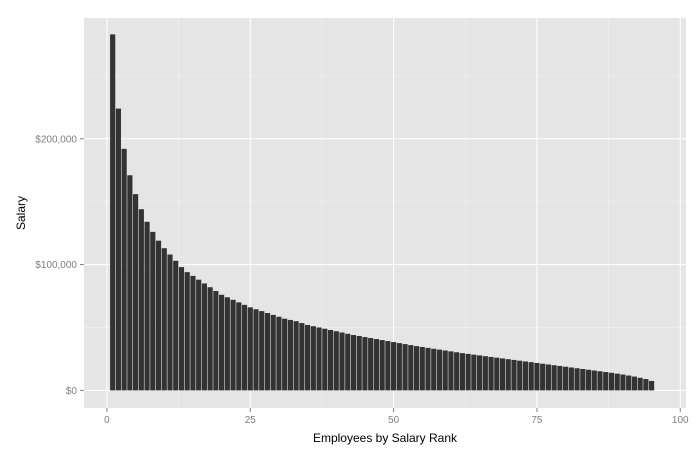 This screenshot has width=700, height=456. Describe the element at coordinates (56, 139) in the screenshot. I see `y-tick-label: $200,000` at that location.